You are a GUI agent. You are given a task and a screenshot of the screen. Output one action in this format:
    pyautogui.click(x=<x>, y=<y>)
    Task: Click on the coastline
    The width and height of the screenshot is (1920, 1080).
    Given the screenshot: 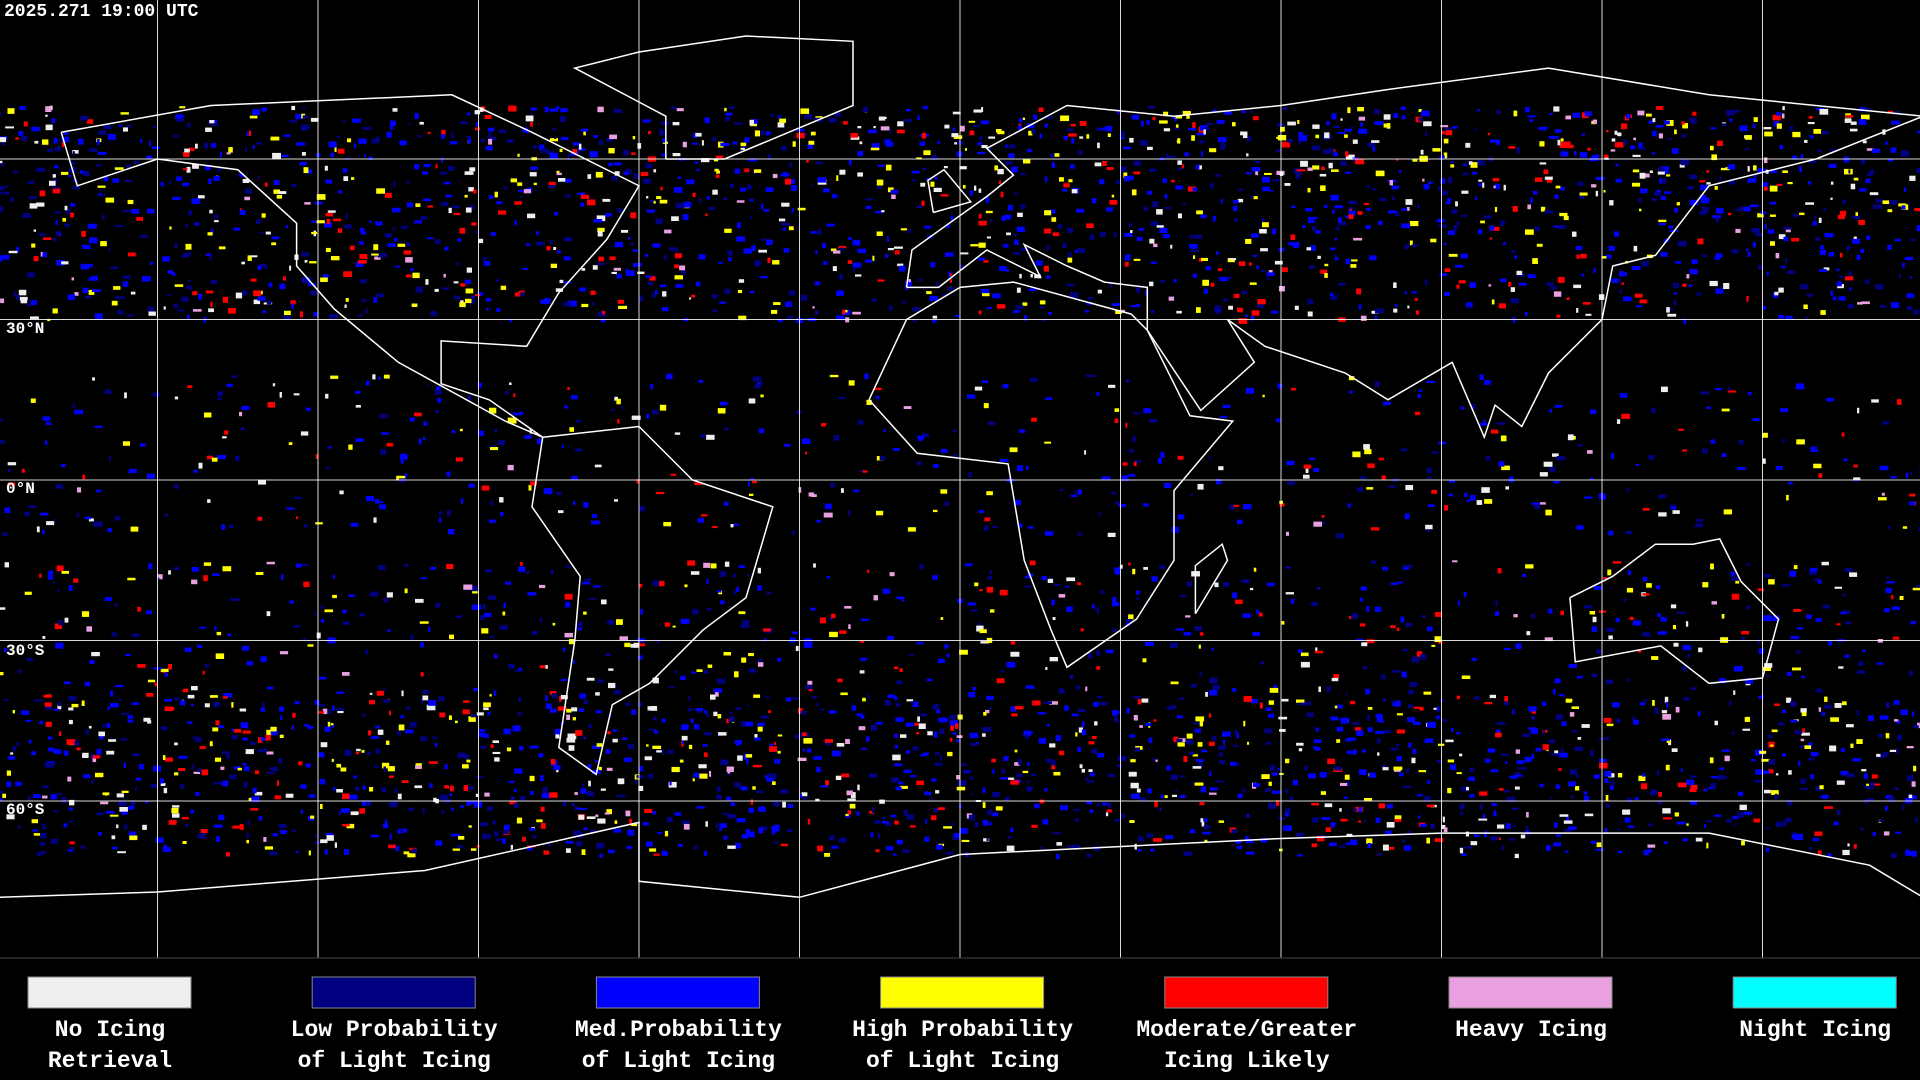 What is the action you would take?
    pyautogui.click(x=652, y=600)
    